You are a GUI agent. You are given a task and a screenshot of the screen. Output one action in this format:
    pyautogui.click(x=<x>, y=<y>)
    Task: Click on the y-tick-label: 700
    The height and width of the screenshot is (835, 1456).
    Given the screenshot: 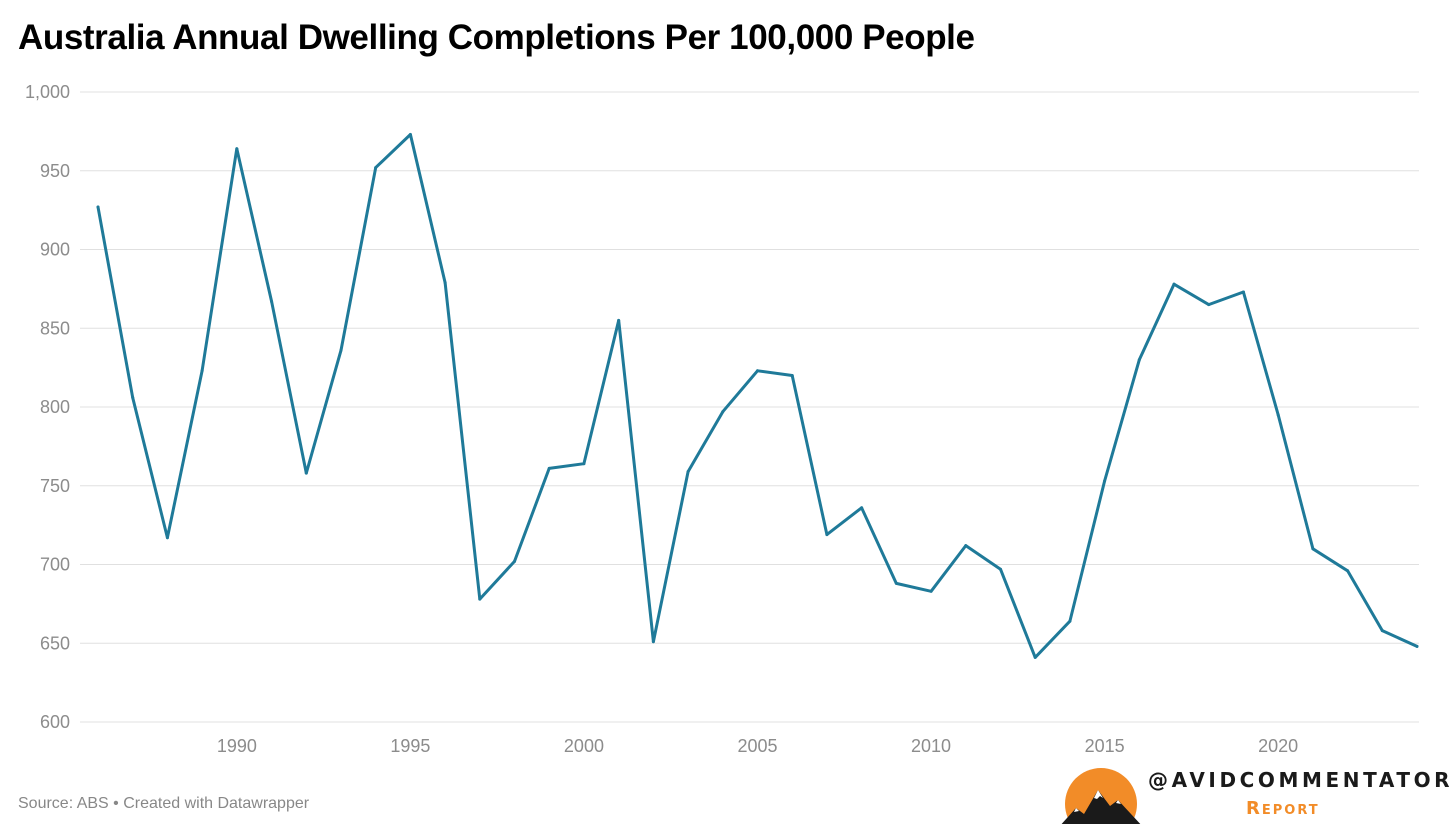 What is the action you would take?
    pyautogui.click(x=55, y=565)
    